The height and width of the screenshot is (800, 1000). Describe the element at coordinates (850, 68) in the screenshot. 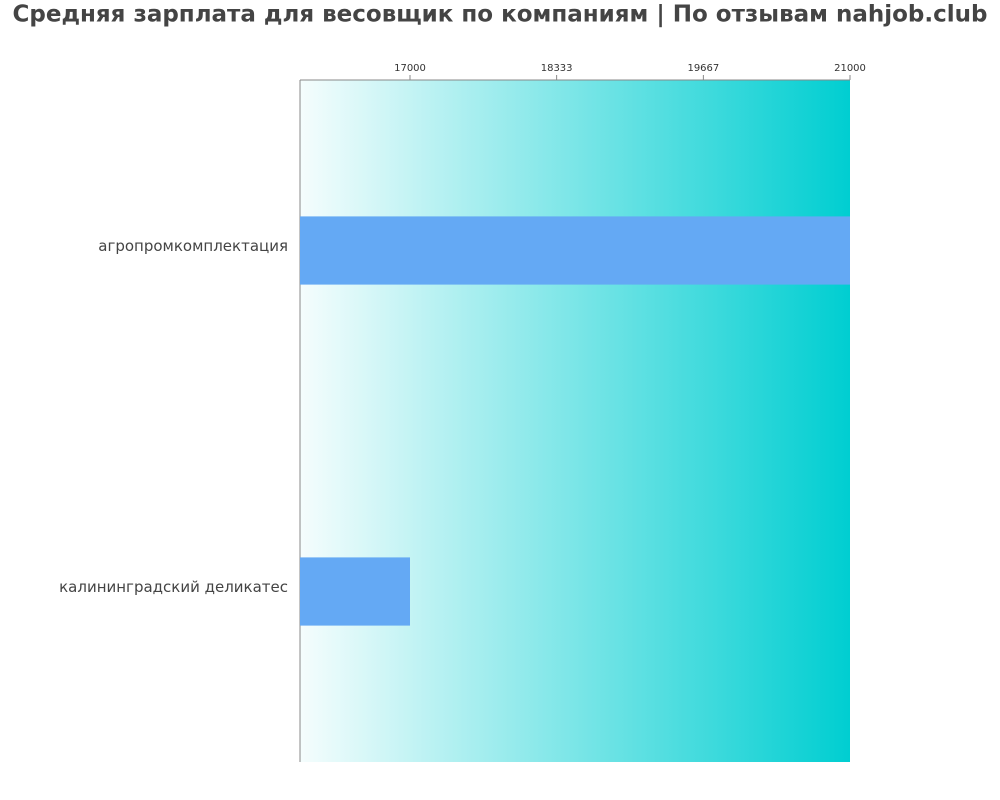

I see `x-tick-label: 21000` at that location.